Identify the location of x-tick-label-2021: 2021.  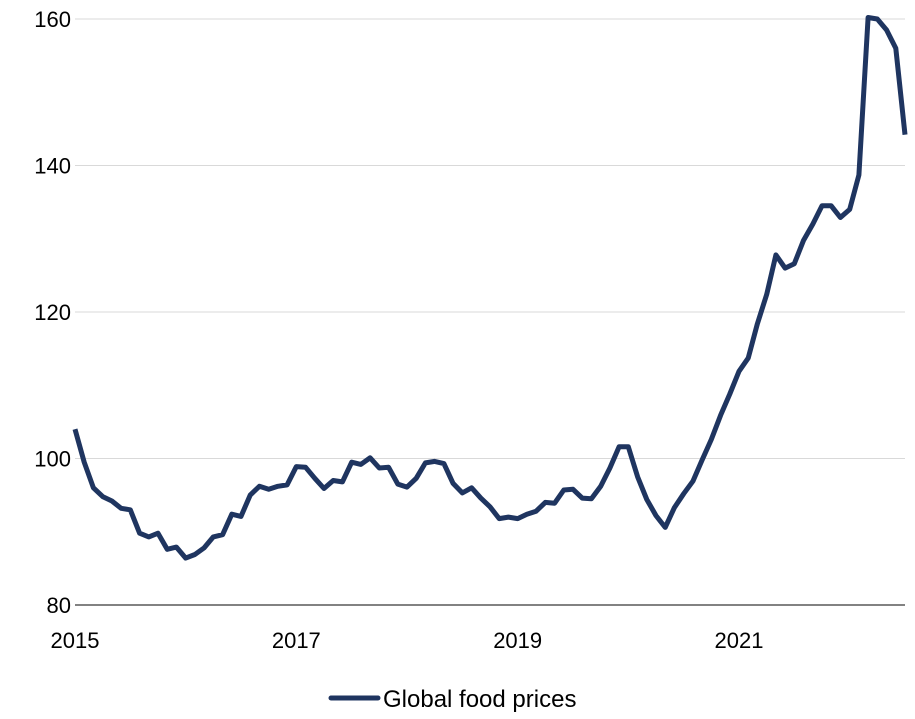
(739, 640).